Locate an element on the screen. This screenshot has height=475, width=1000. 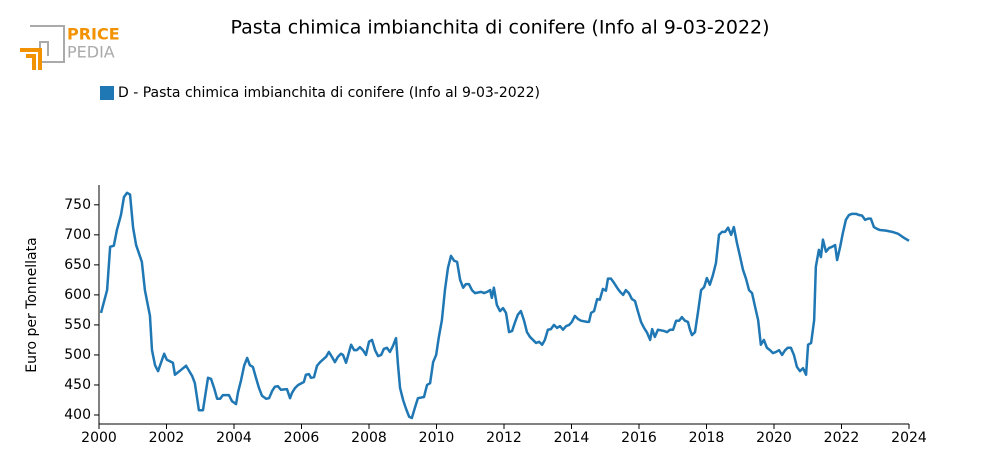
x-tick-label: 2004 is located at coordinates (234, 438).